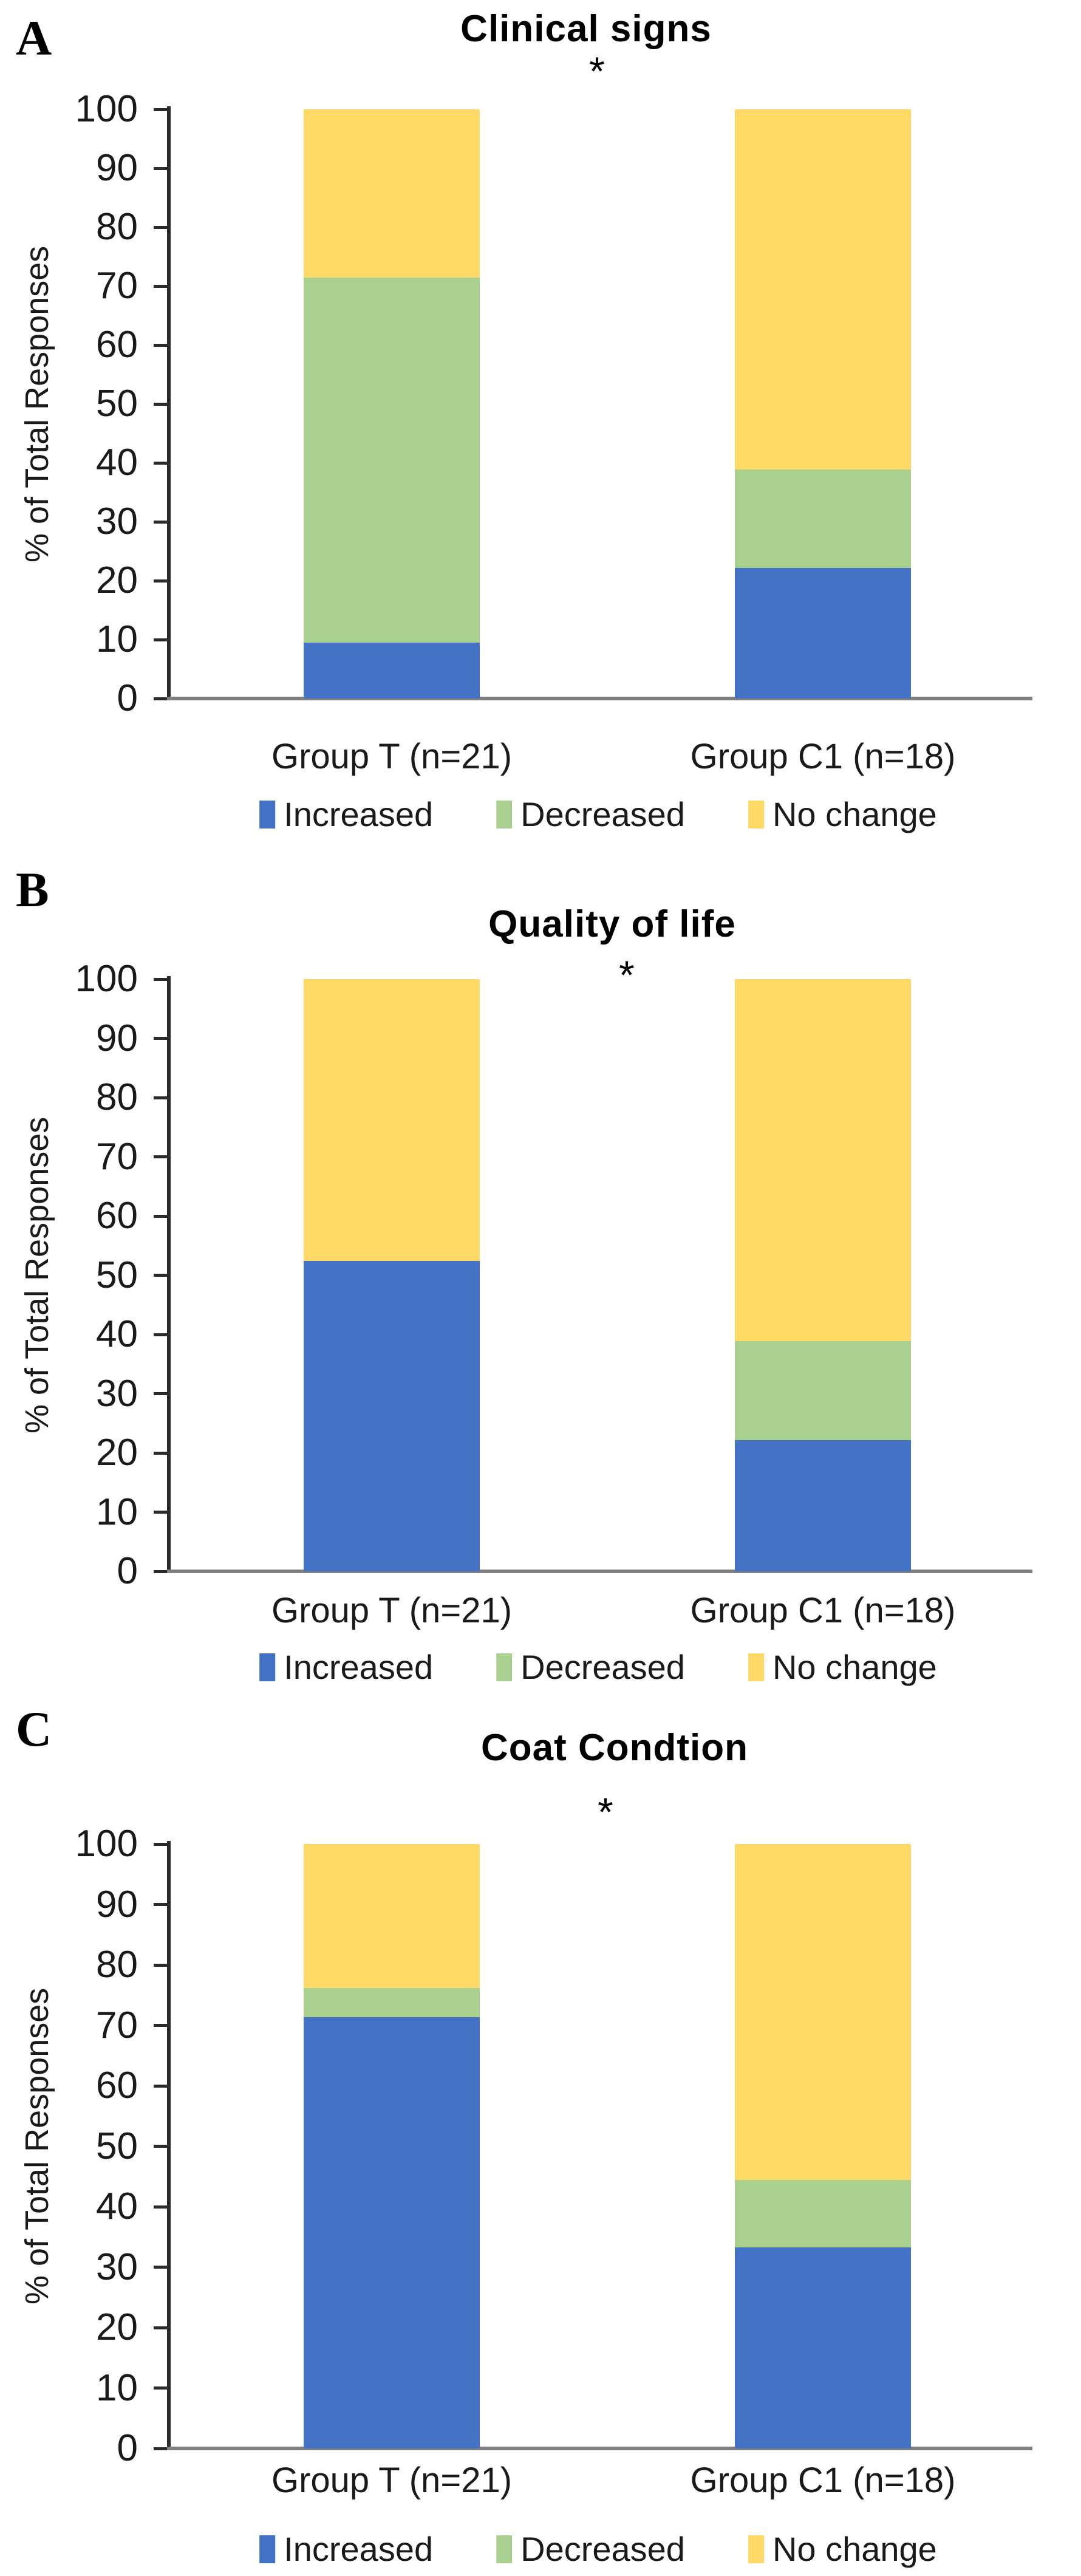 The image size is (1081, 2576). What do you see at coordinates (117, 2206) in the screenshot?
I see `y-tick-label: 40` at bounding box center [117, 2206].